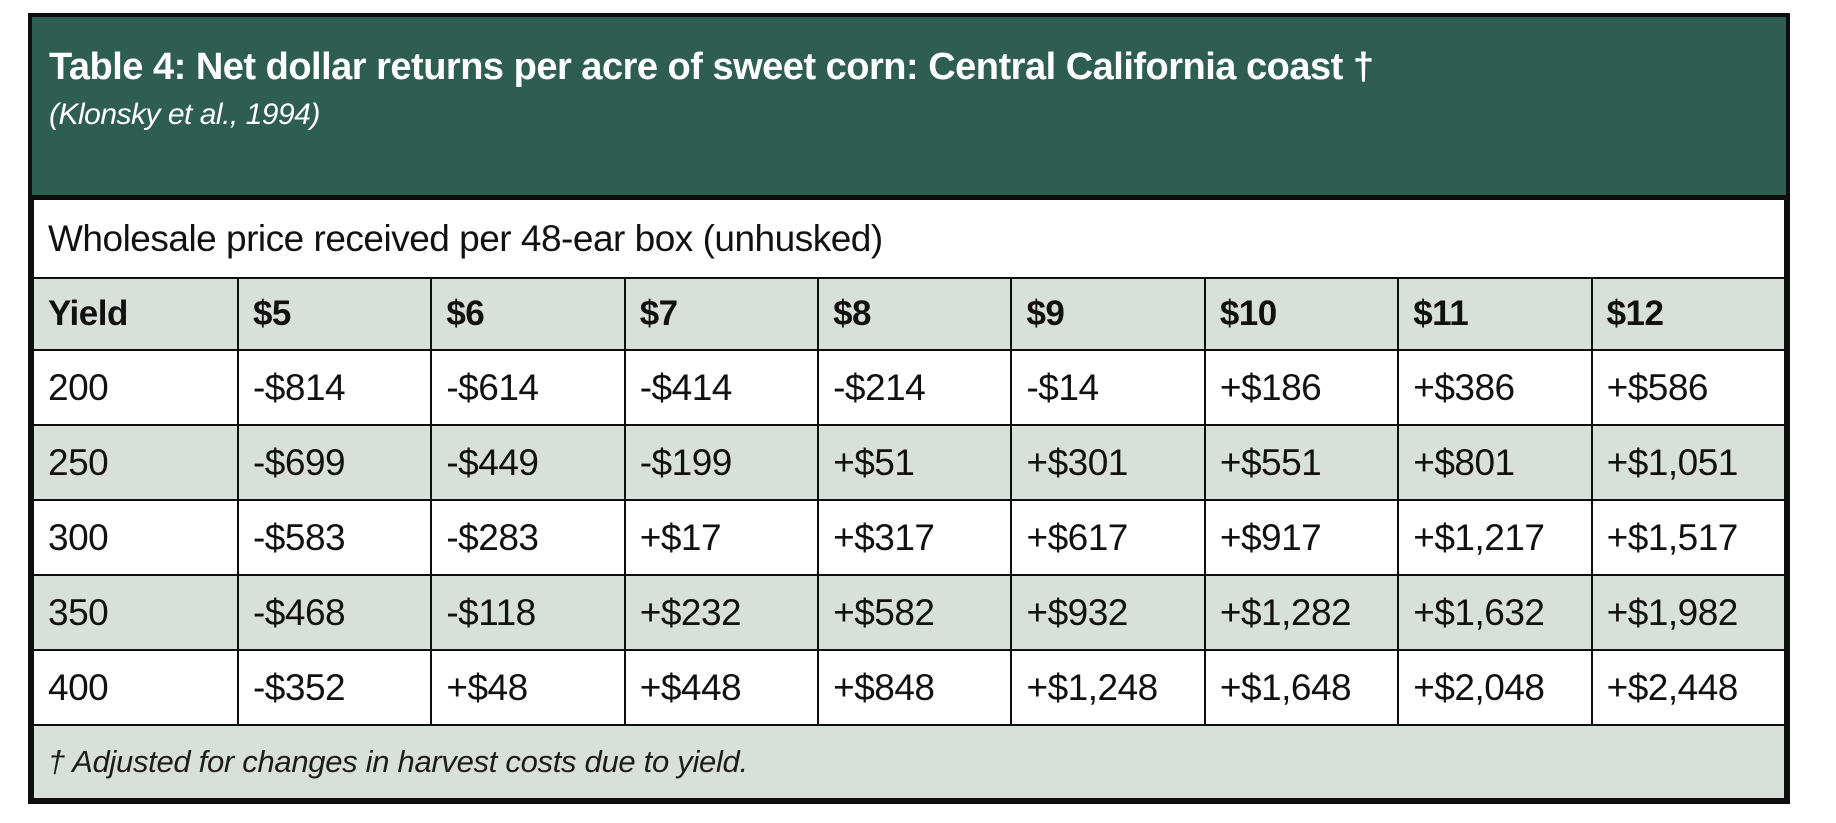 Image resolution: width=1836 pixels, height=823 pixels. What do you see at coordinates (334, 387) in the screenshot?
I see `return-cell: -$814` at bounding box center [334, 387].